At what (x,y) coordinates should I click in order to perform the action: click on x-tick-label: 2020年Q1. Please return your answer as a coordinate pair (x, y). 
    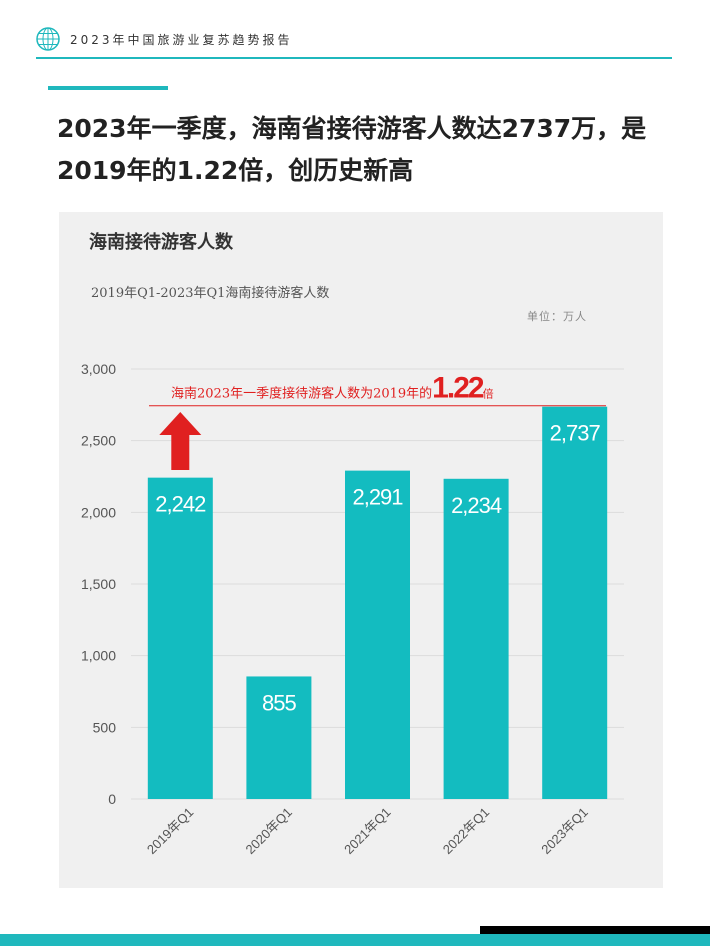
    Looking at the image, I should click on (269, 831).